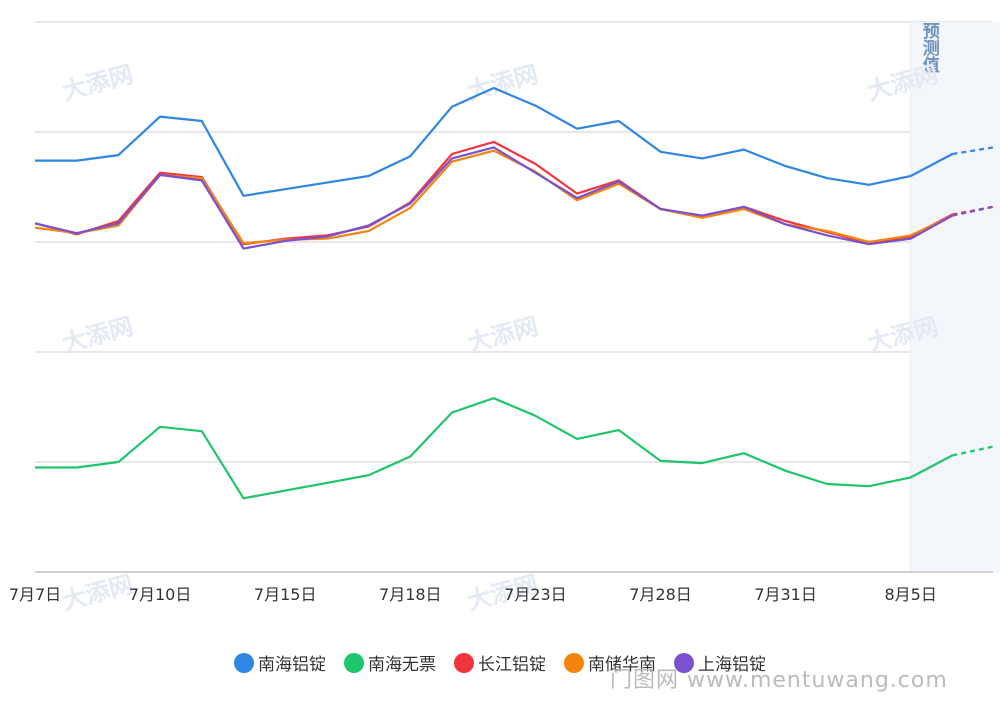 The image size is (1000, 705). Describe the element at coordinates (732, 665) in the screenshot. I see `legend-label: 上海铝锭` at that location.